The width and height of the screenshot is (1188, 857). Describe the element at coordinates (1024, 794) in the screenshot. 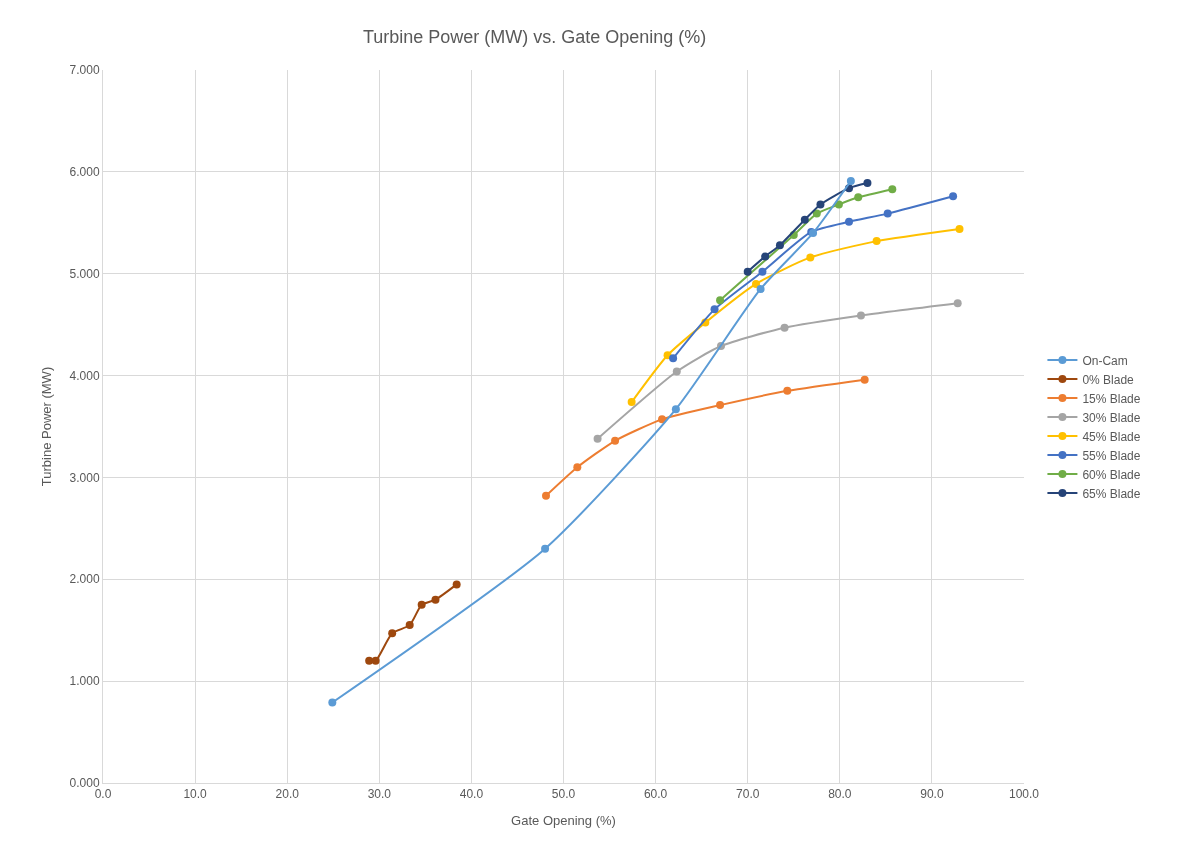

I see `x-tick-label: 100.0` at that location.